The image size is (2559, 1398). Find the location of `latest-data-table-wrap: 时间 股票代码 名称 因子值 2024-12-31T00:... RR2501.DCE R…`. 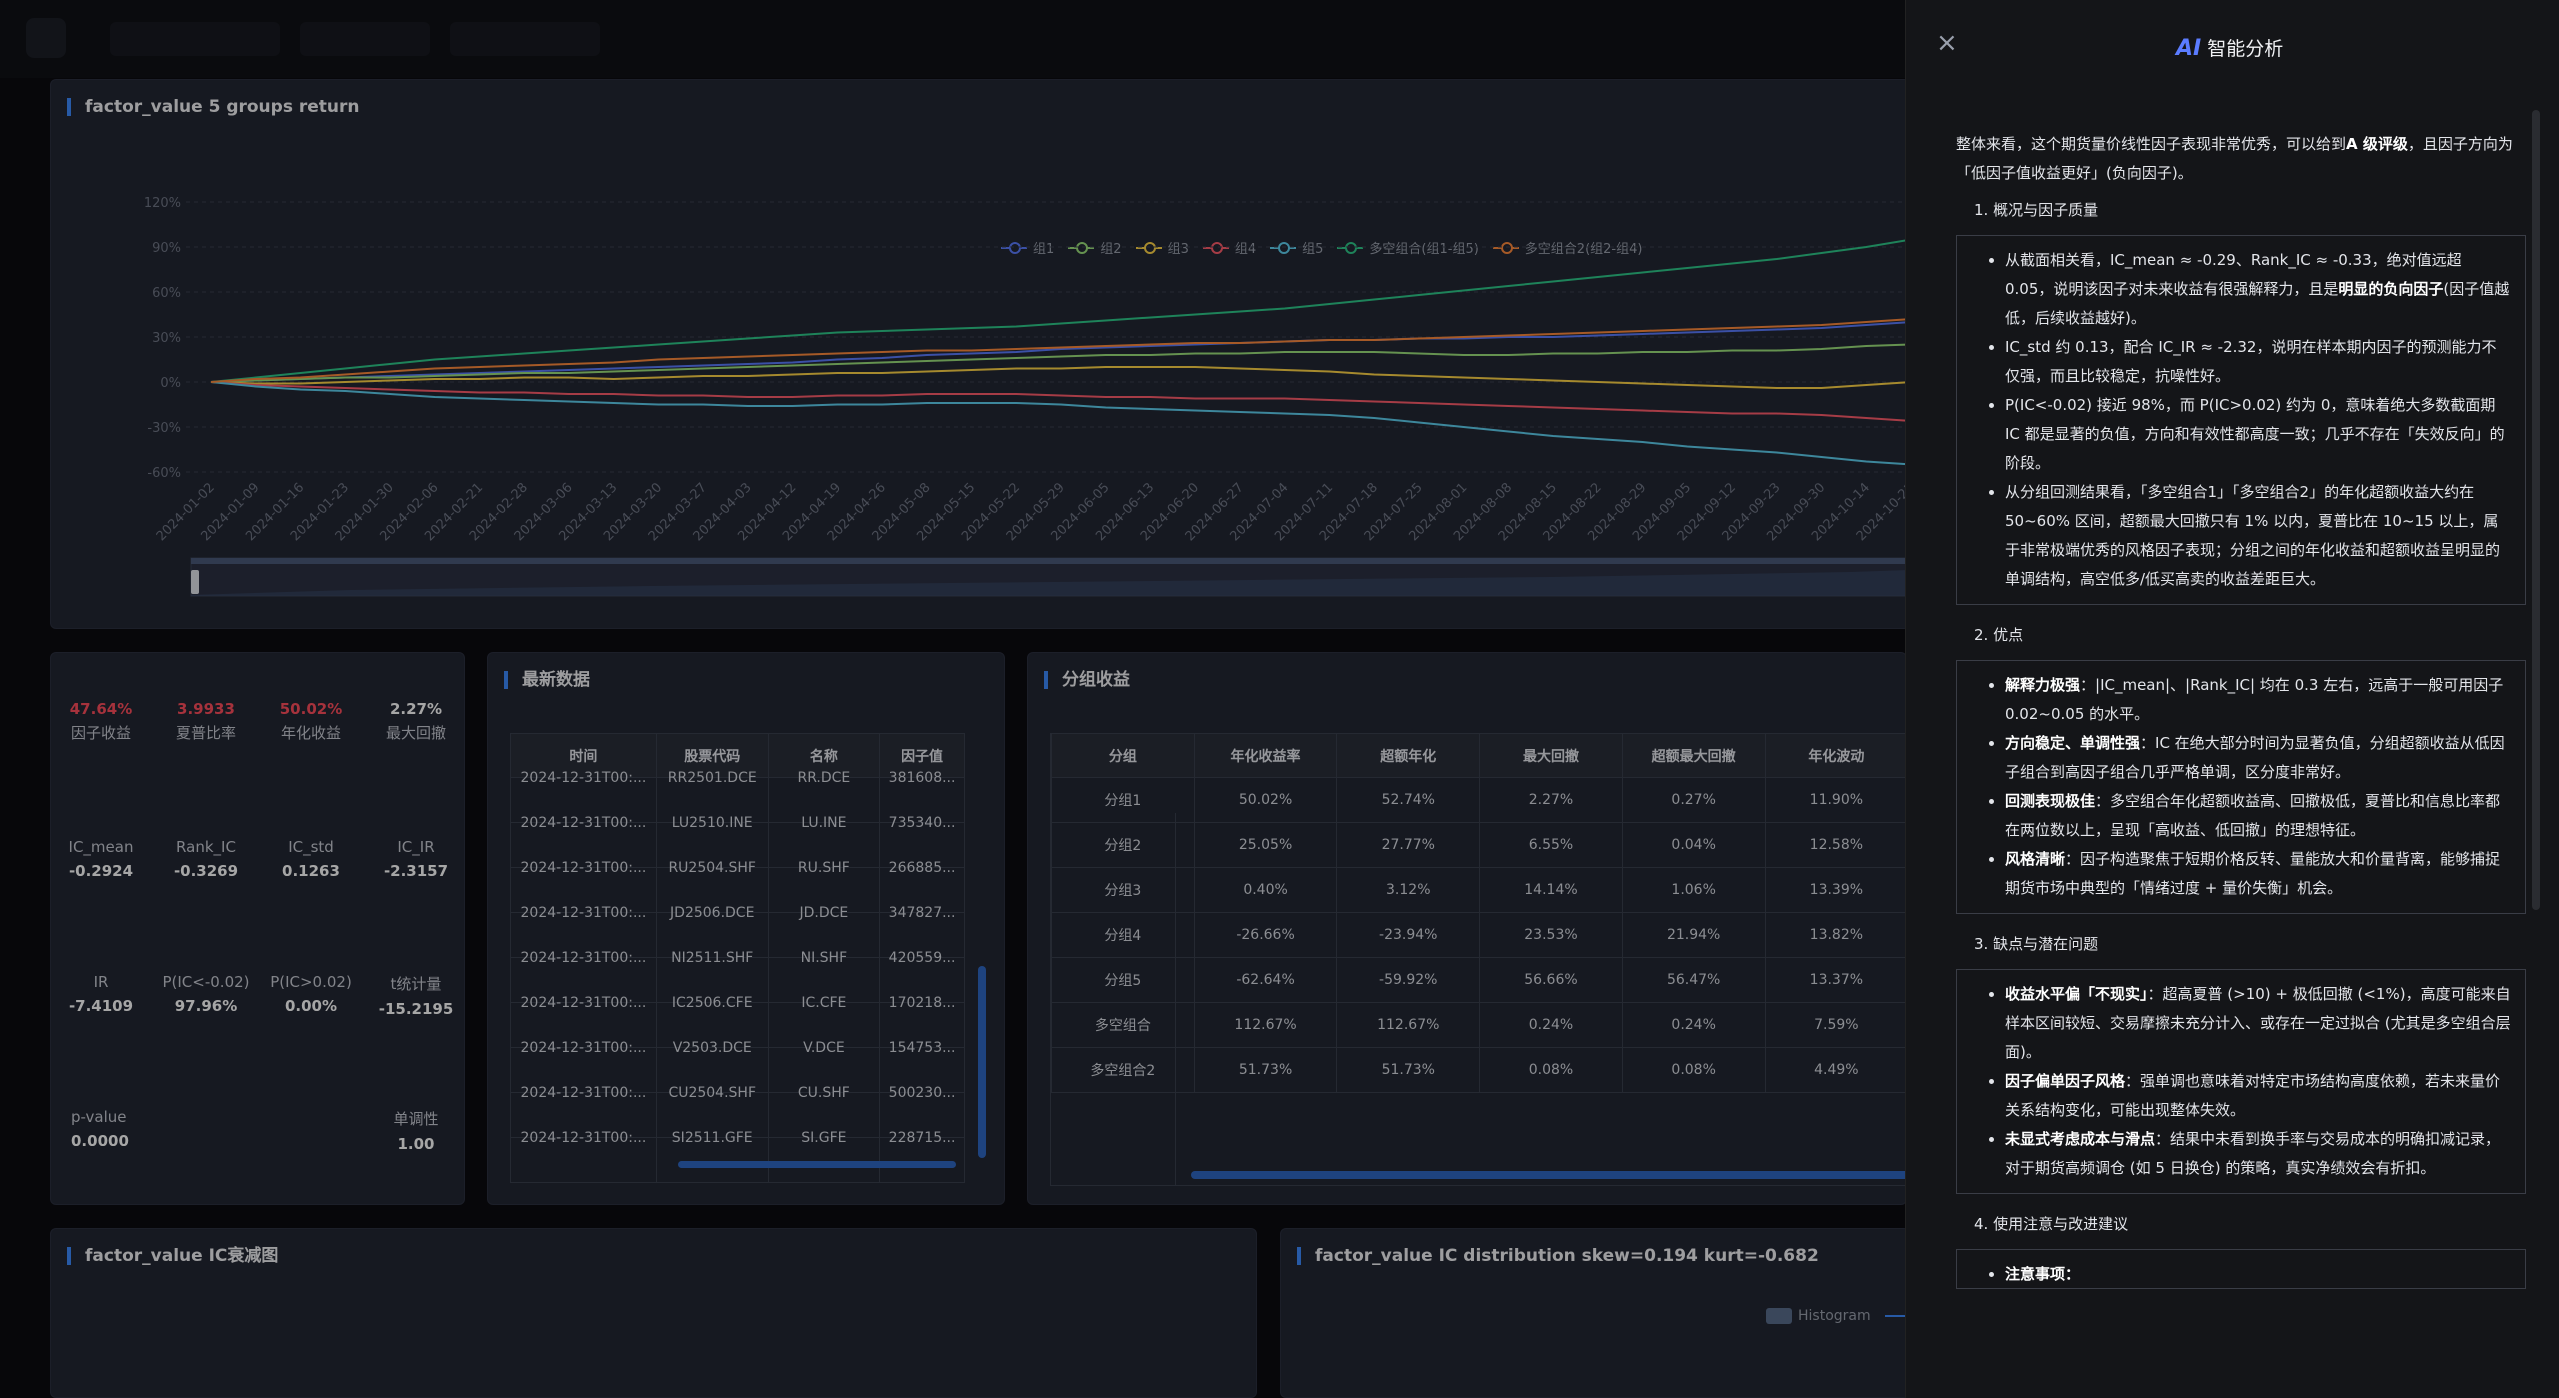

latest-data-table-wrap: 时间 股票代码 名称 因子值 2024-12-31T00:... RR2501.DCE R… is located at coordinates (750, 959).